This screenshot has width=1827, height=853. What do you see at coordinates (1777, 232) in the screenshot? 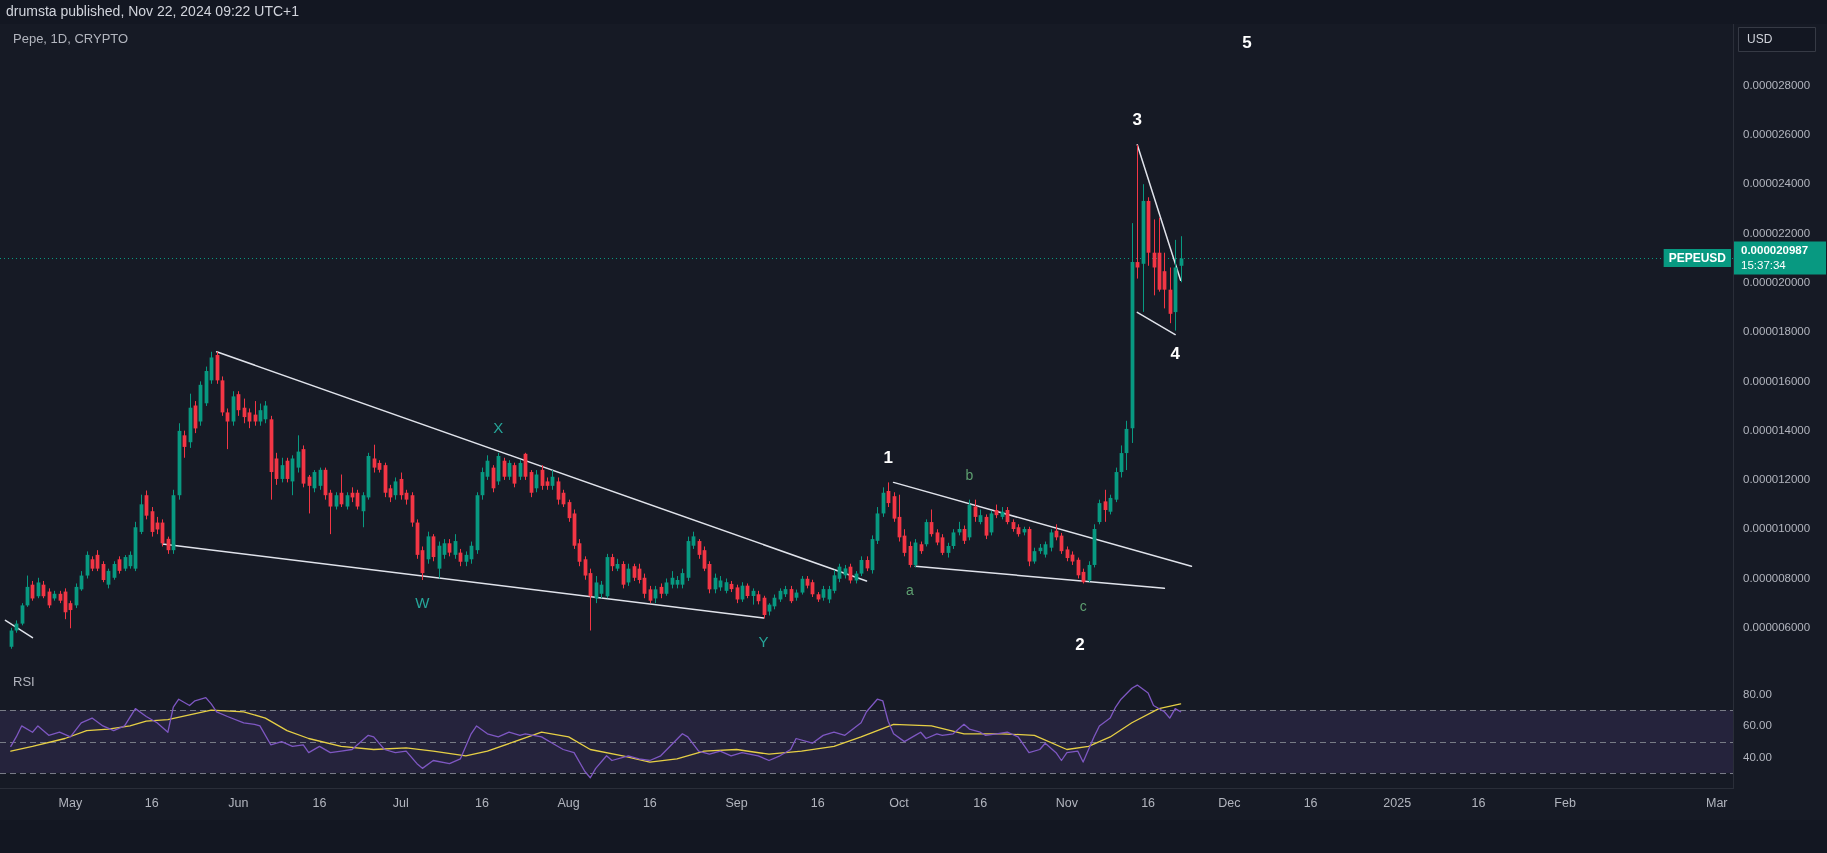
I see `y-tick-label: 0.000022000` at bounding box center [1777, 232].